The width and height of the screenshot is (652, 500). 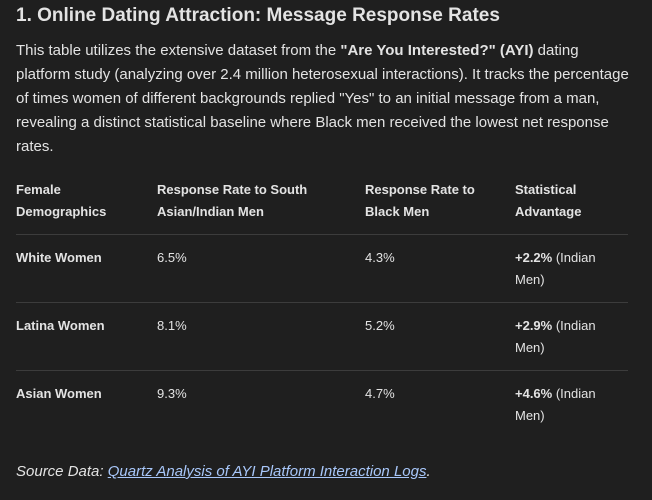 I want to click on table-cell: 4.7%, so click(x=380, y=393).